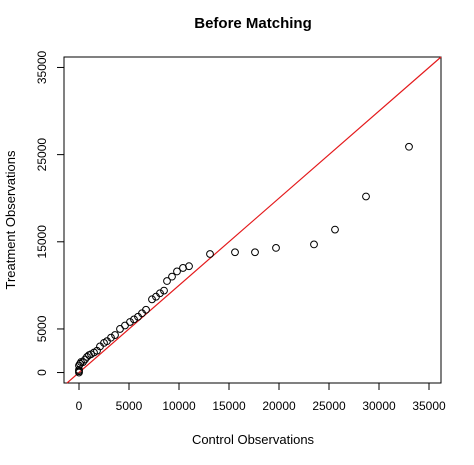 This screenshot has height=465, width=474. What do you see at coordinates (429, 406) in the screenshot?
I see `x-tick-label: 35000` at bounding box center [429, 406].